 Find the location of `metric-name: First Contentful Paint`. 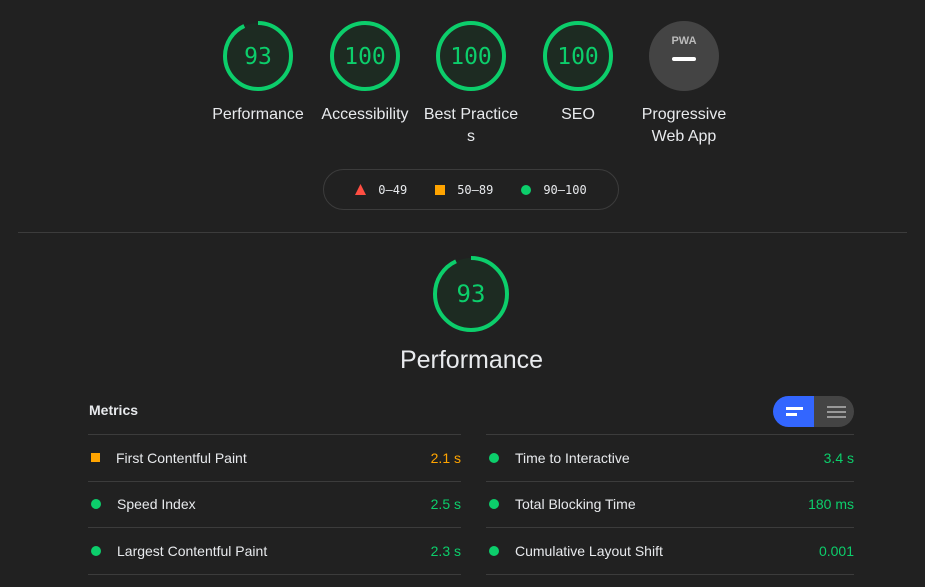

metric-name: First Contentful Paint is located at coordinates (181, 457).